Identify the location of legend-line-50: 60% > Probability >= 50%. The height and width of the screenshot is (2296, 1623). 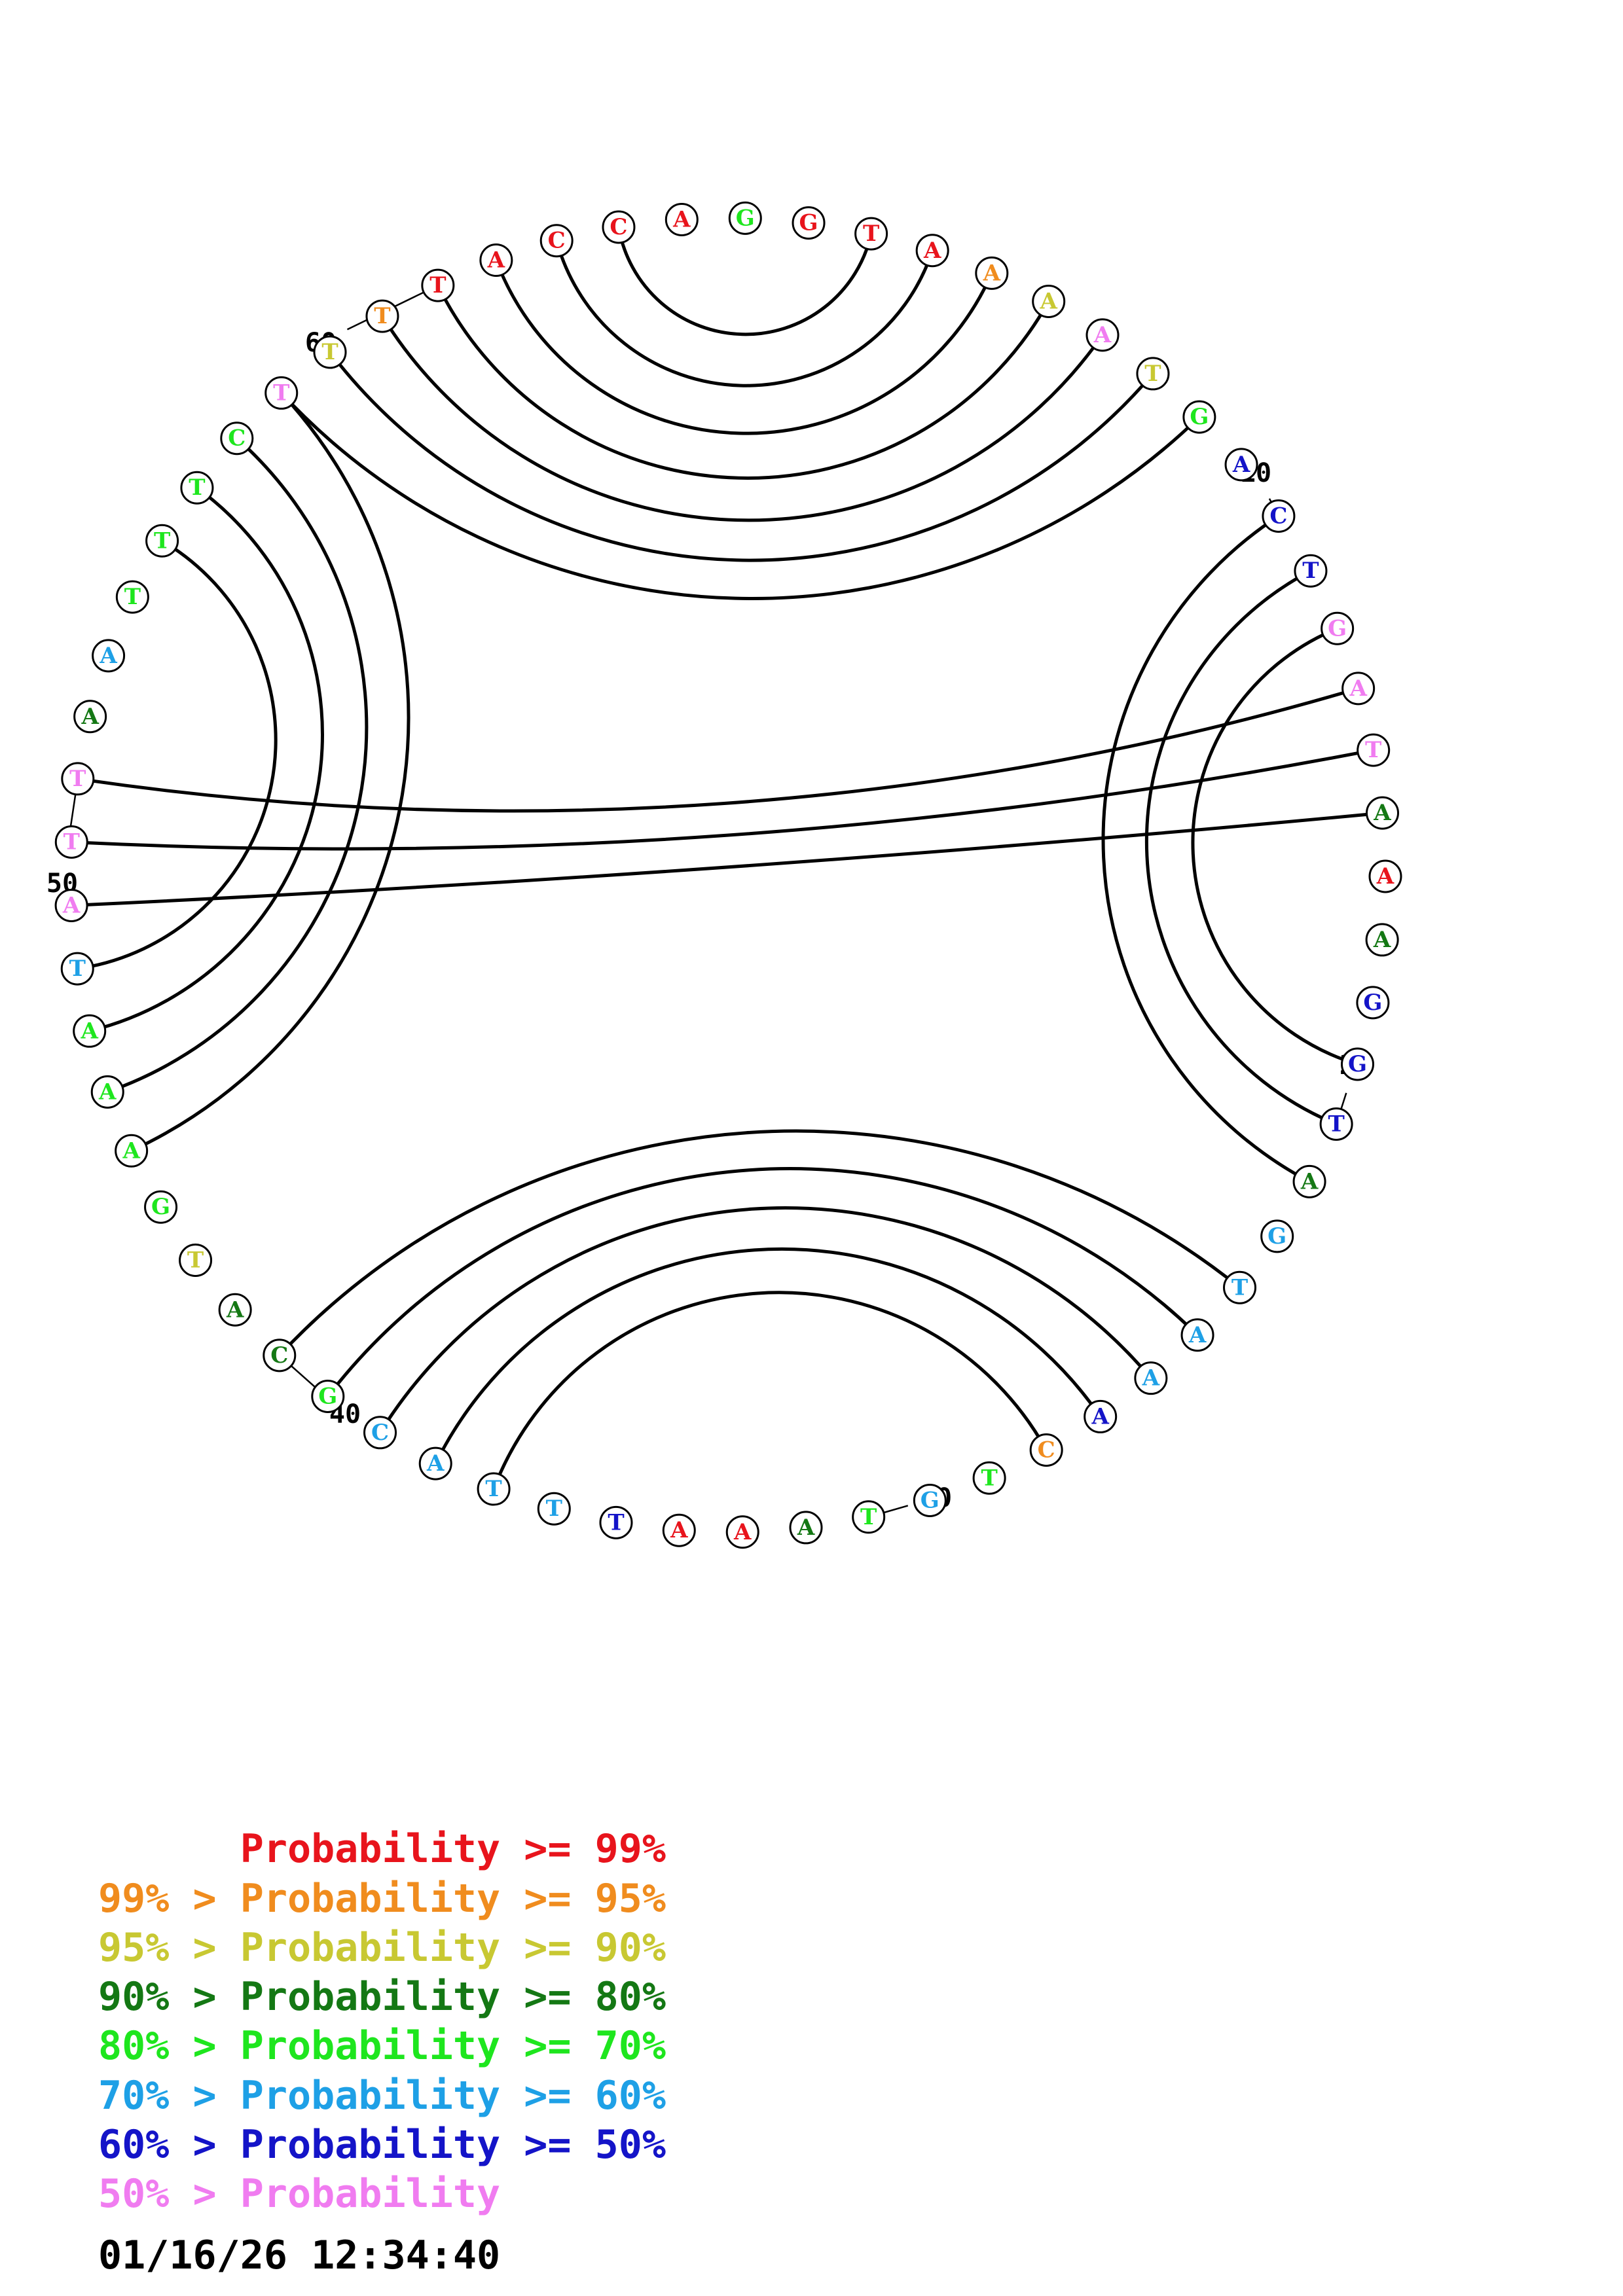
(382, 2145).